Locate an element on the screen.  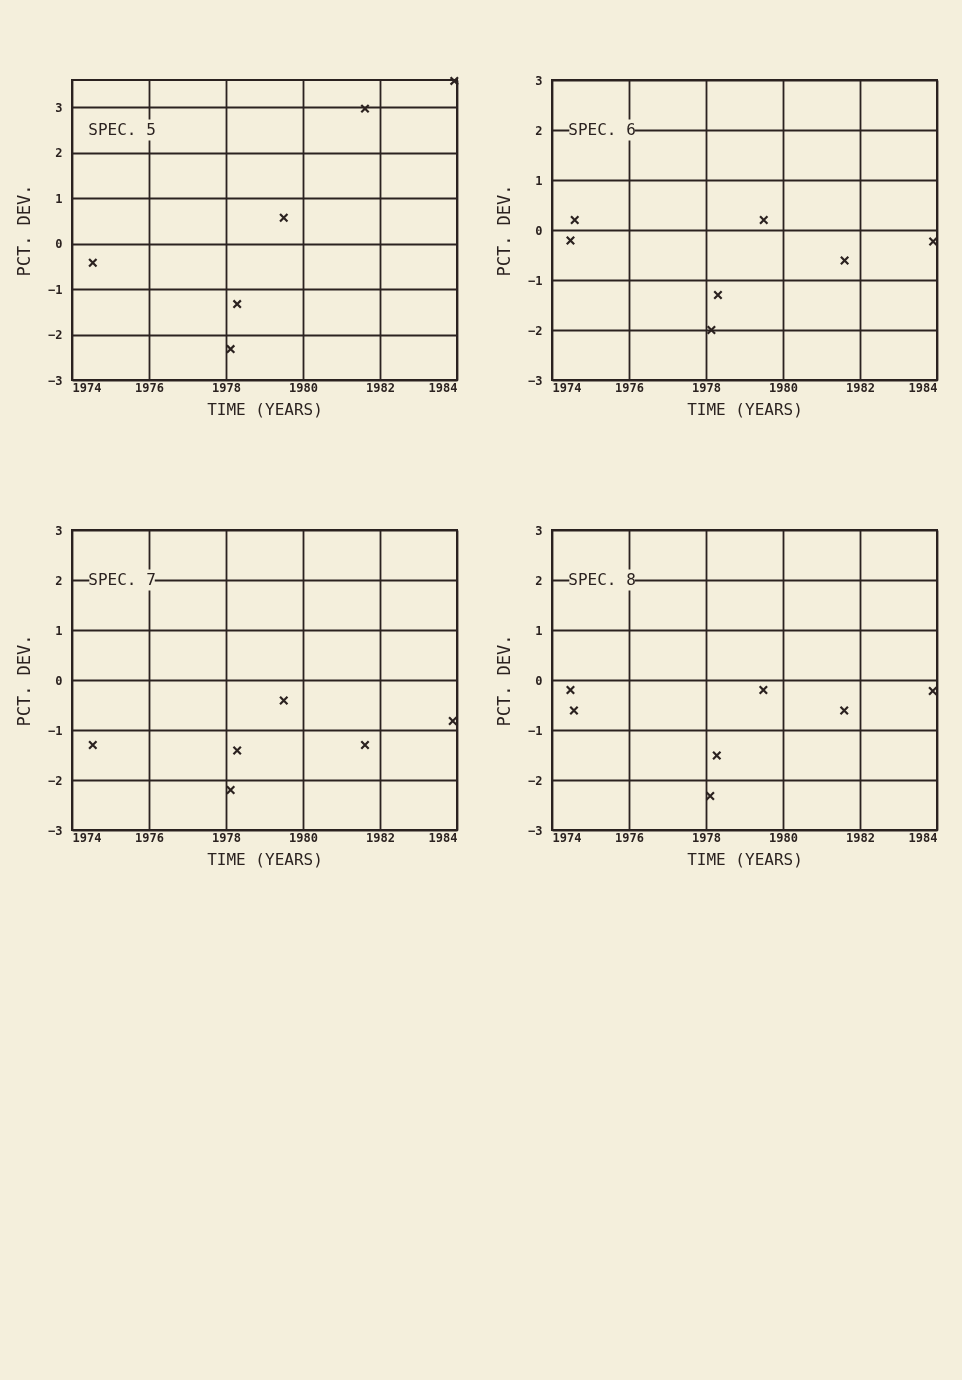
annotation: SPEC. 6 is located at coordinates (602, 129).